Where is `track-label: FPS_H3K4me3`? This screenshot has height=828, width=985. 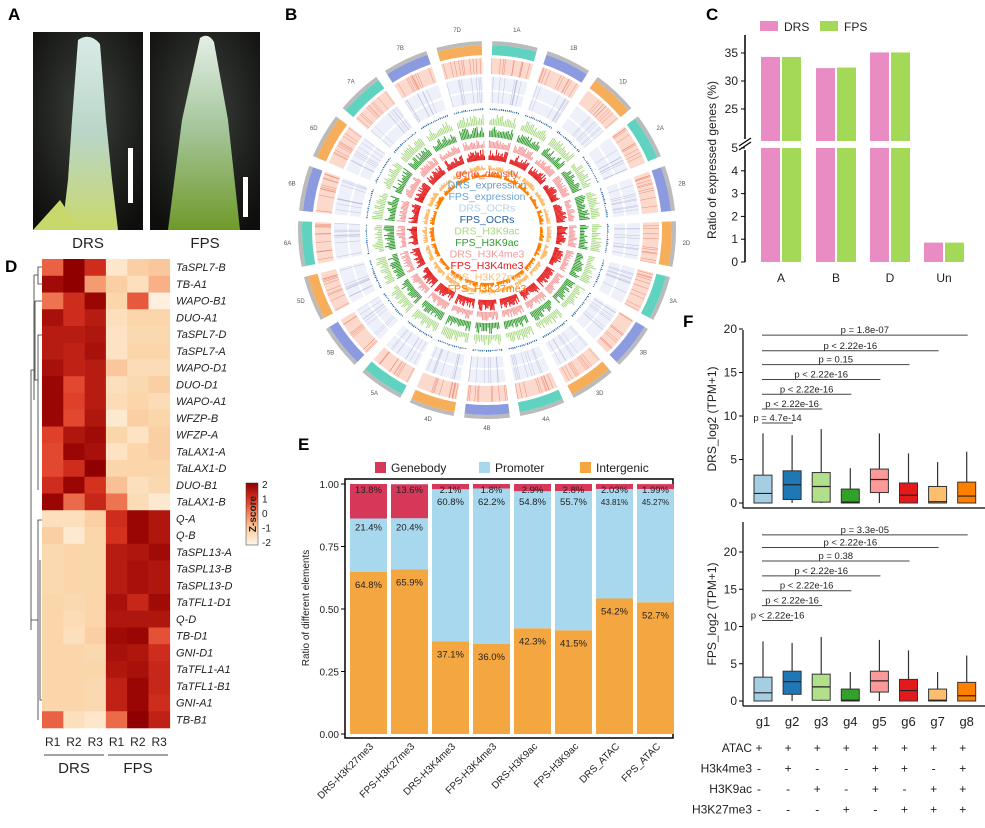 track-label: FPS_H3K4me3 is located at coordinates (487, 266).